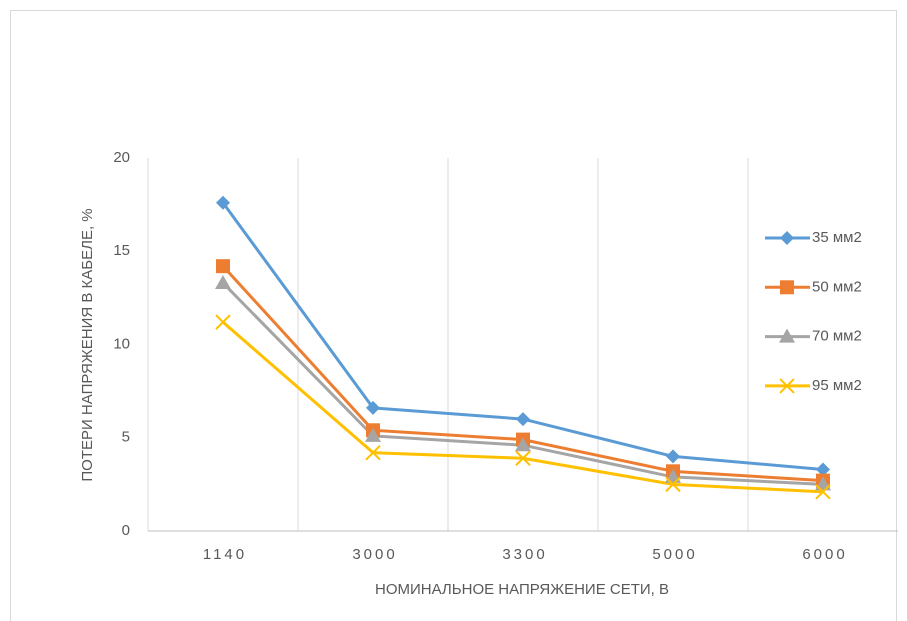 The height and width of the screenshot is (621, 907). I want to click on y-tick-label: 15, so click(121, 250).